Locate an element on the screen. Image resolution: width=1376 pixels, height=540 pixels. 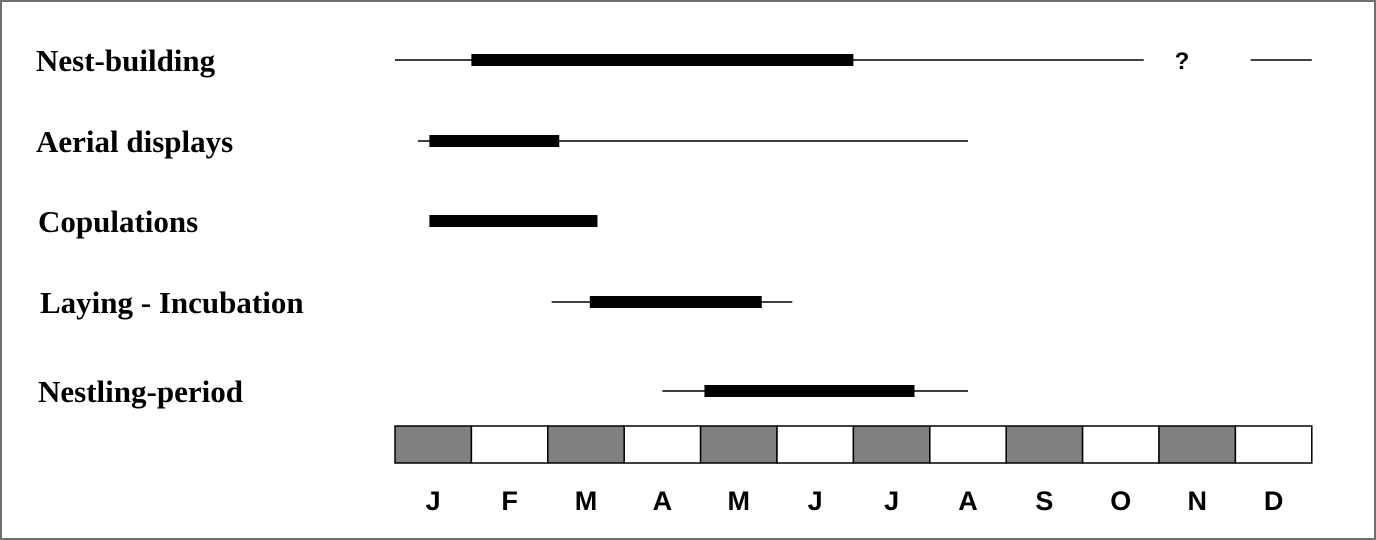
month-label-1: F is located at coordinates (509, 501).